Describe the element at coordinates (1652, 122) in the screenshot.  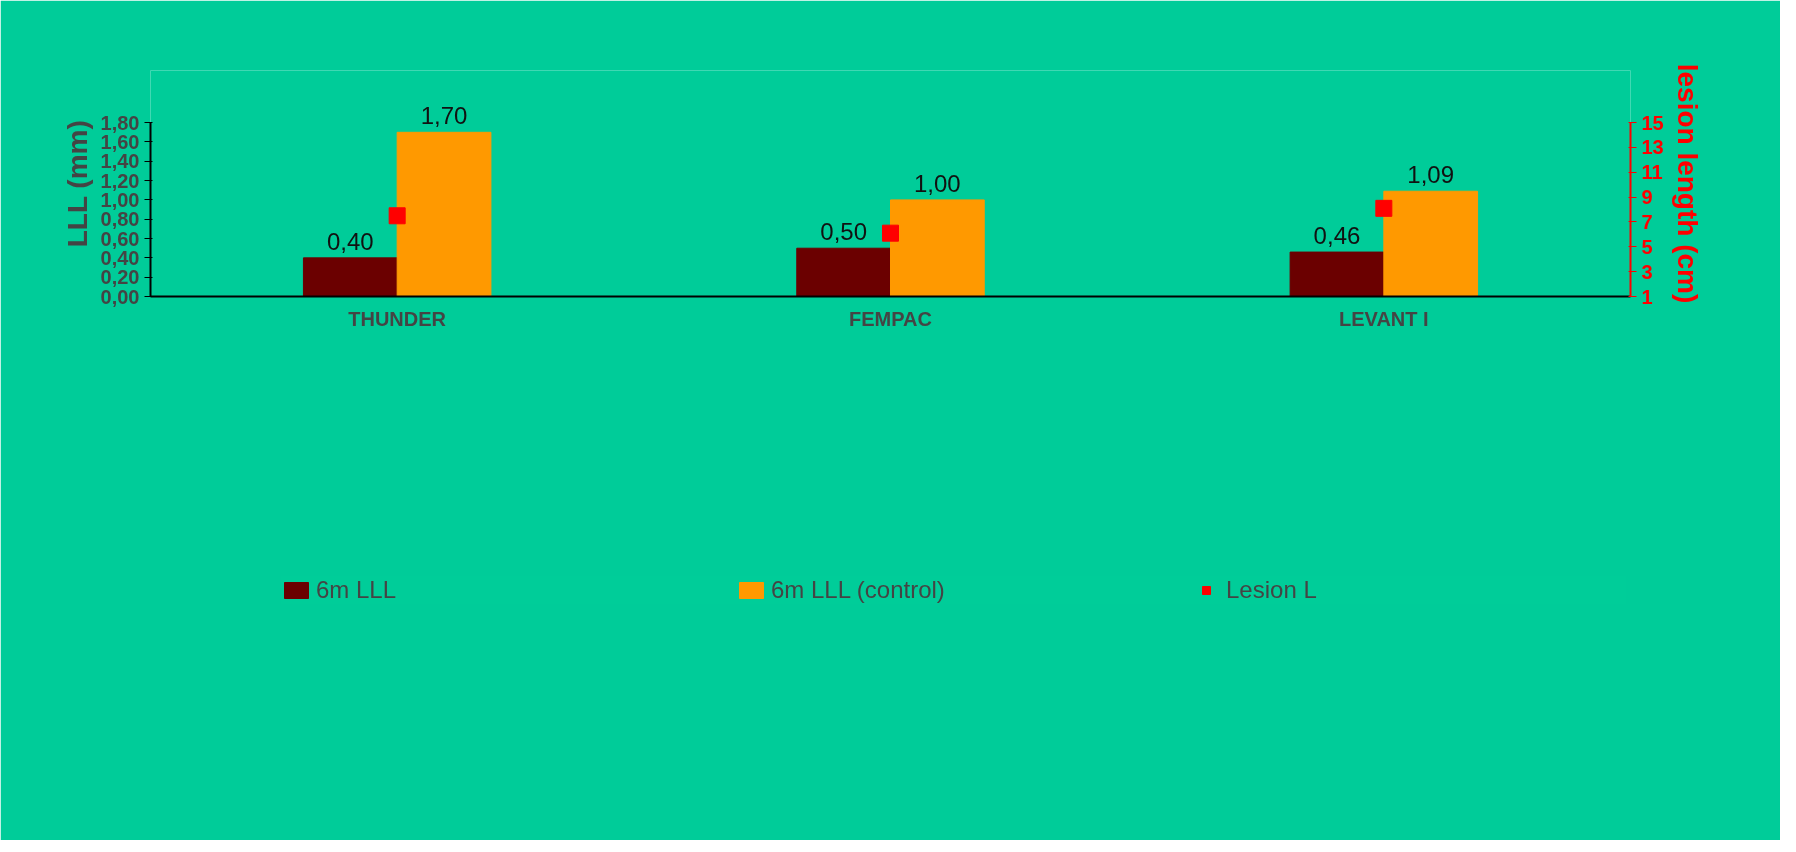
I see `y2-tick-label: 15` at that location.